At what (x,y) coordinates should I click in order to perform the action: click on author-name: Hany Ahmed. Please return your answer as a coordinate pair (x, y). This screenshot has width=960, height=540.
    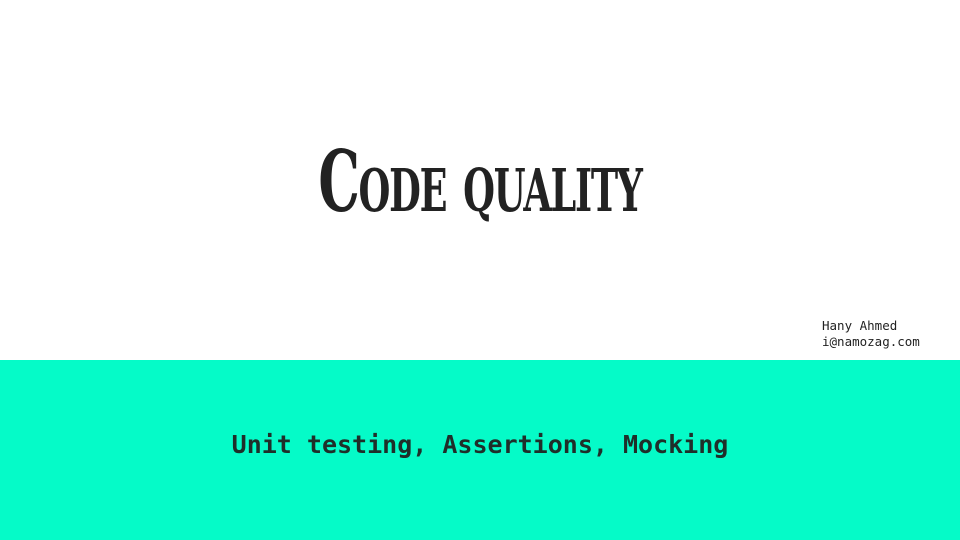
    Looking at the image, I should click on (860, 325).